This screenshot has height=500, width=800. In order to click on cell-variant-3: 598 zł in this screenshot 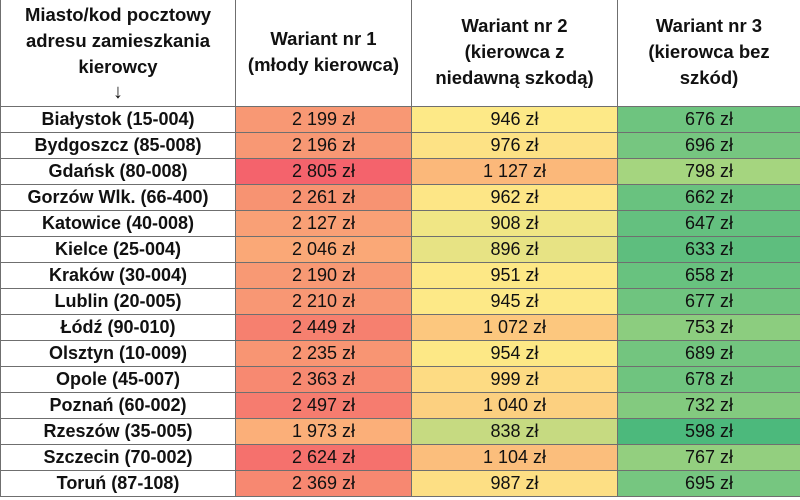, I will do `click(708, 431)`.